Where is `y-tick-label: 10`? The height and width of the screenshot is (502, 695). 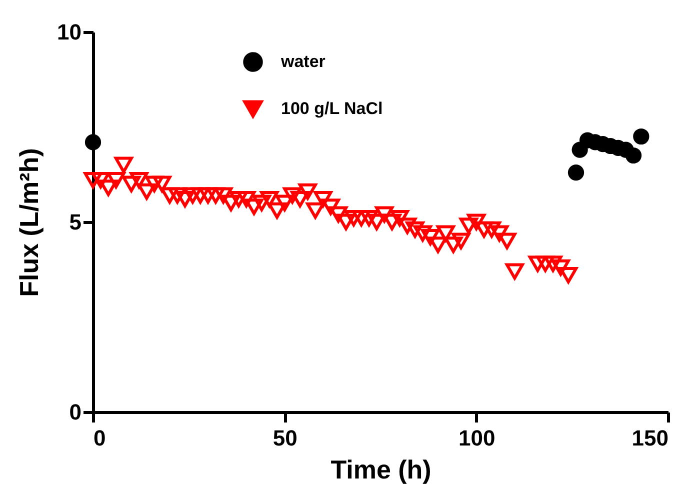
y-tick-label: 10 is located at coordinates (69, 32).